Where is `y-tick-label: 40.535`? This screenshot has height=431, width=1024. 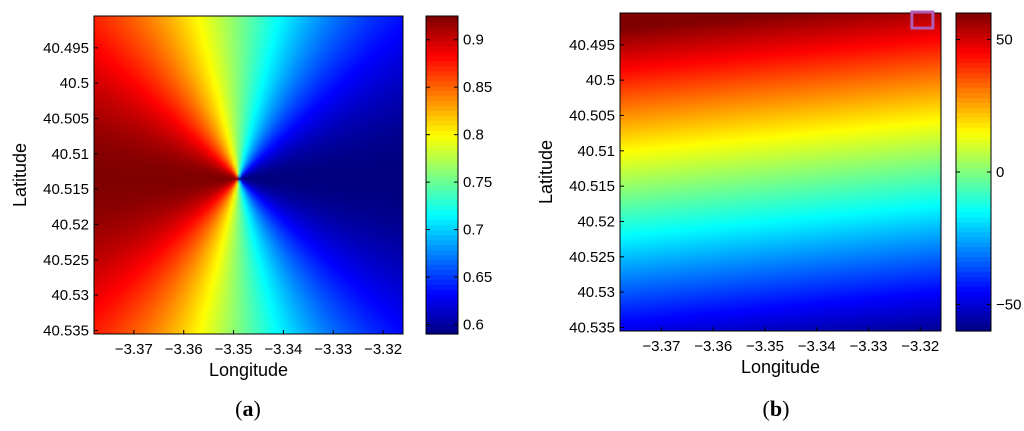
y-tick-label: 40.535 is located at coordinates (66, 330).